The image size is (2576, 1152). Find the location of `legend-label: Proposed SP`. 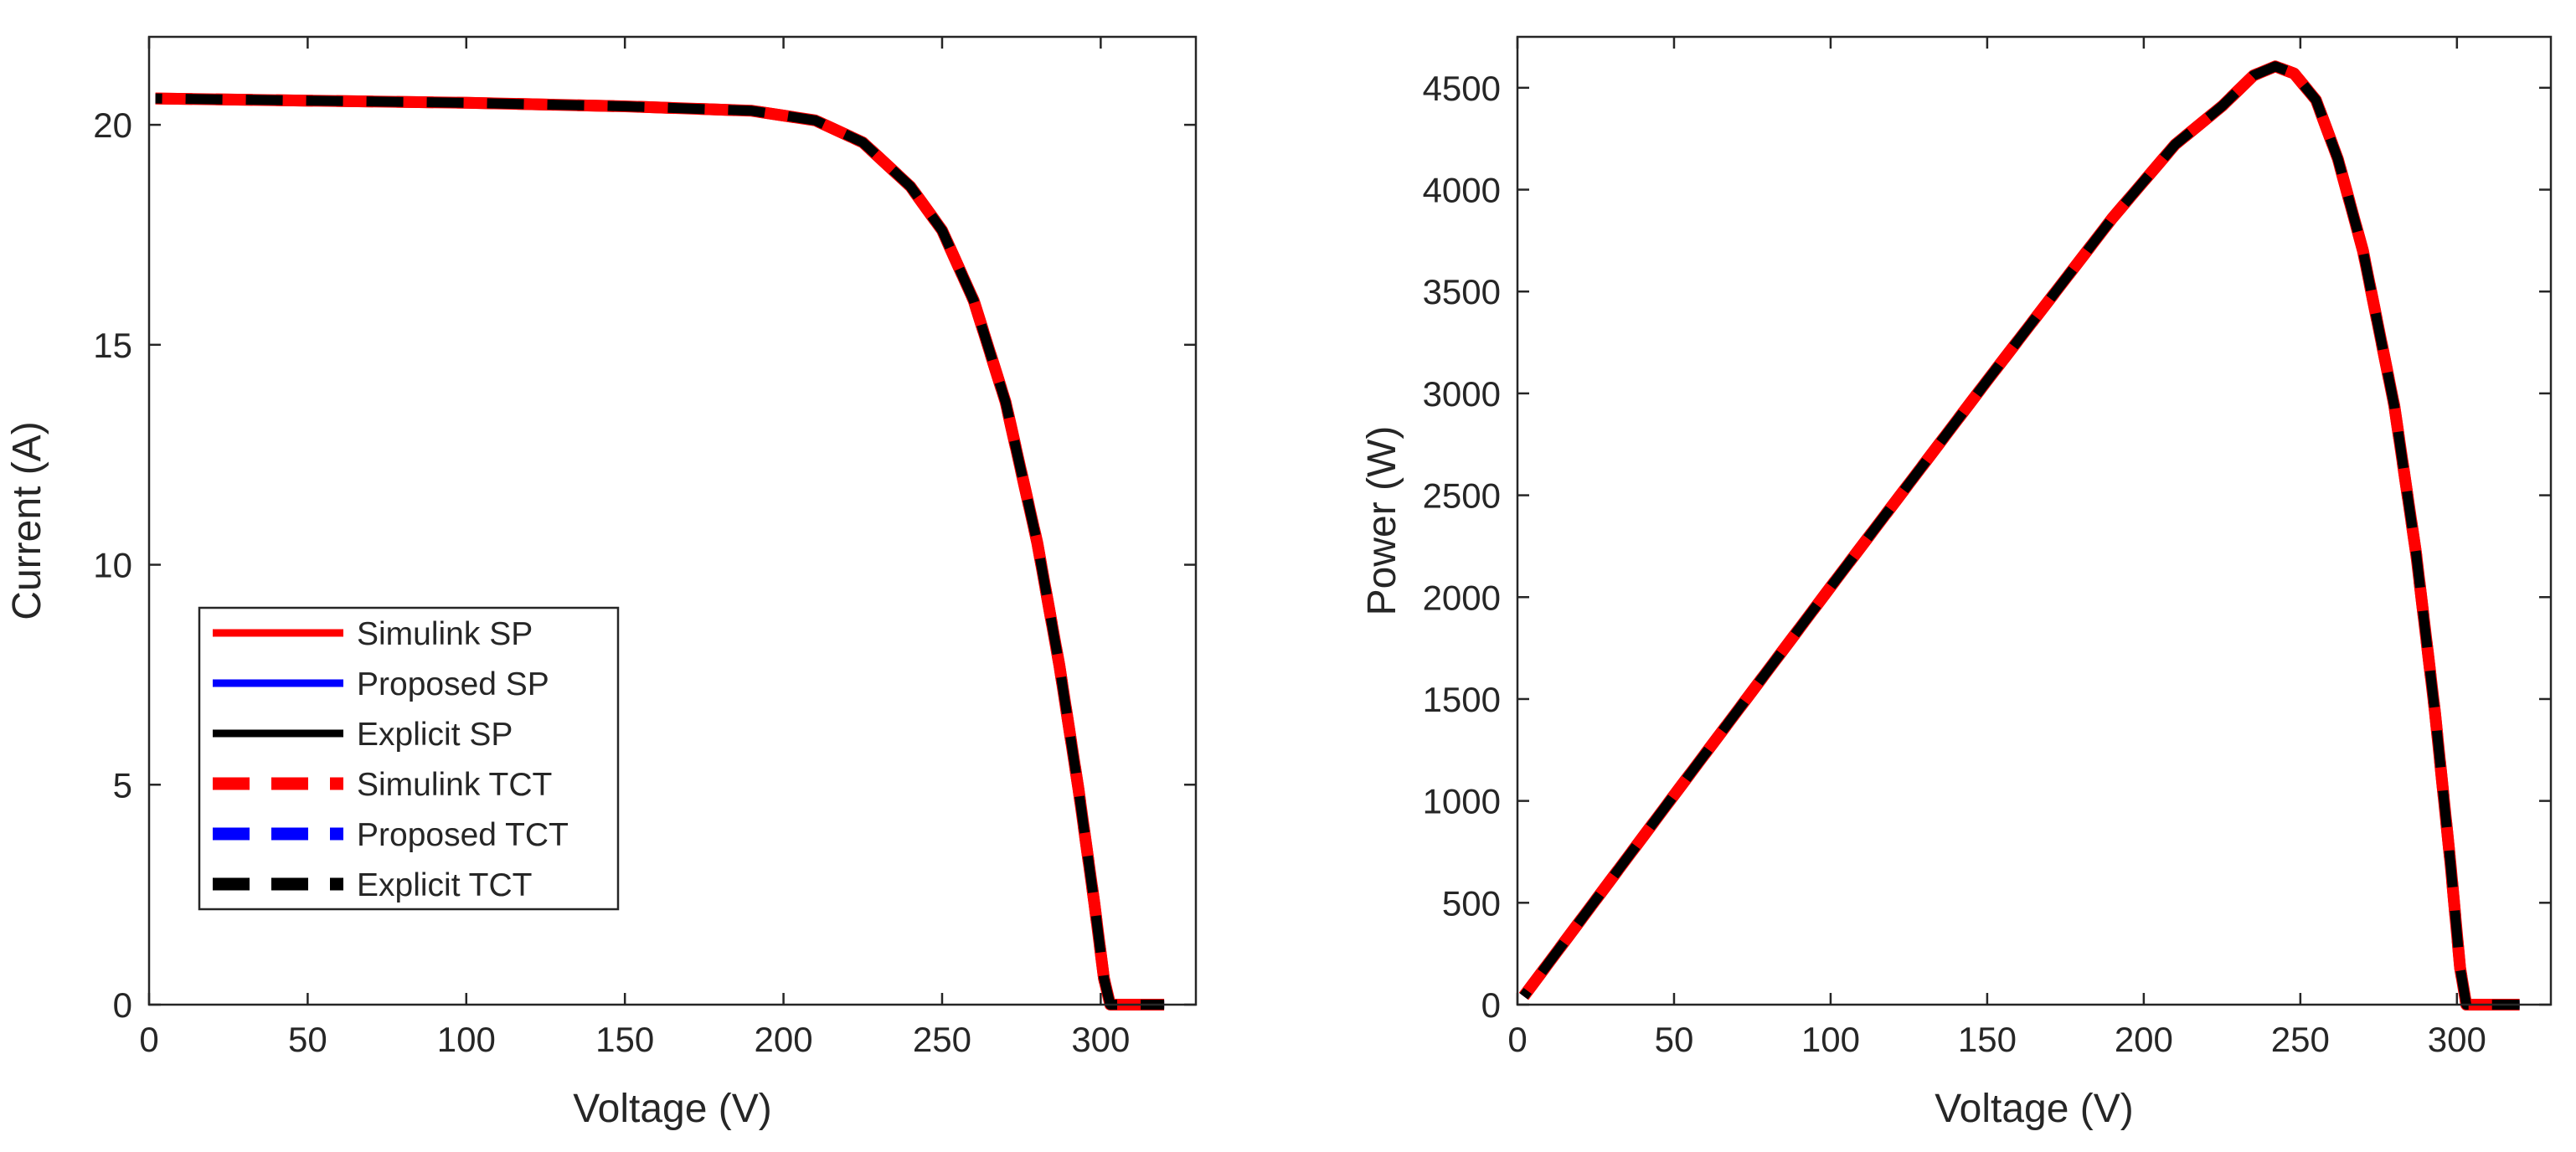

legend-label: Proposed SP is located at coordinates (453, 684).